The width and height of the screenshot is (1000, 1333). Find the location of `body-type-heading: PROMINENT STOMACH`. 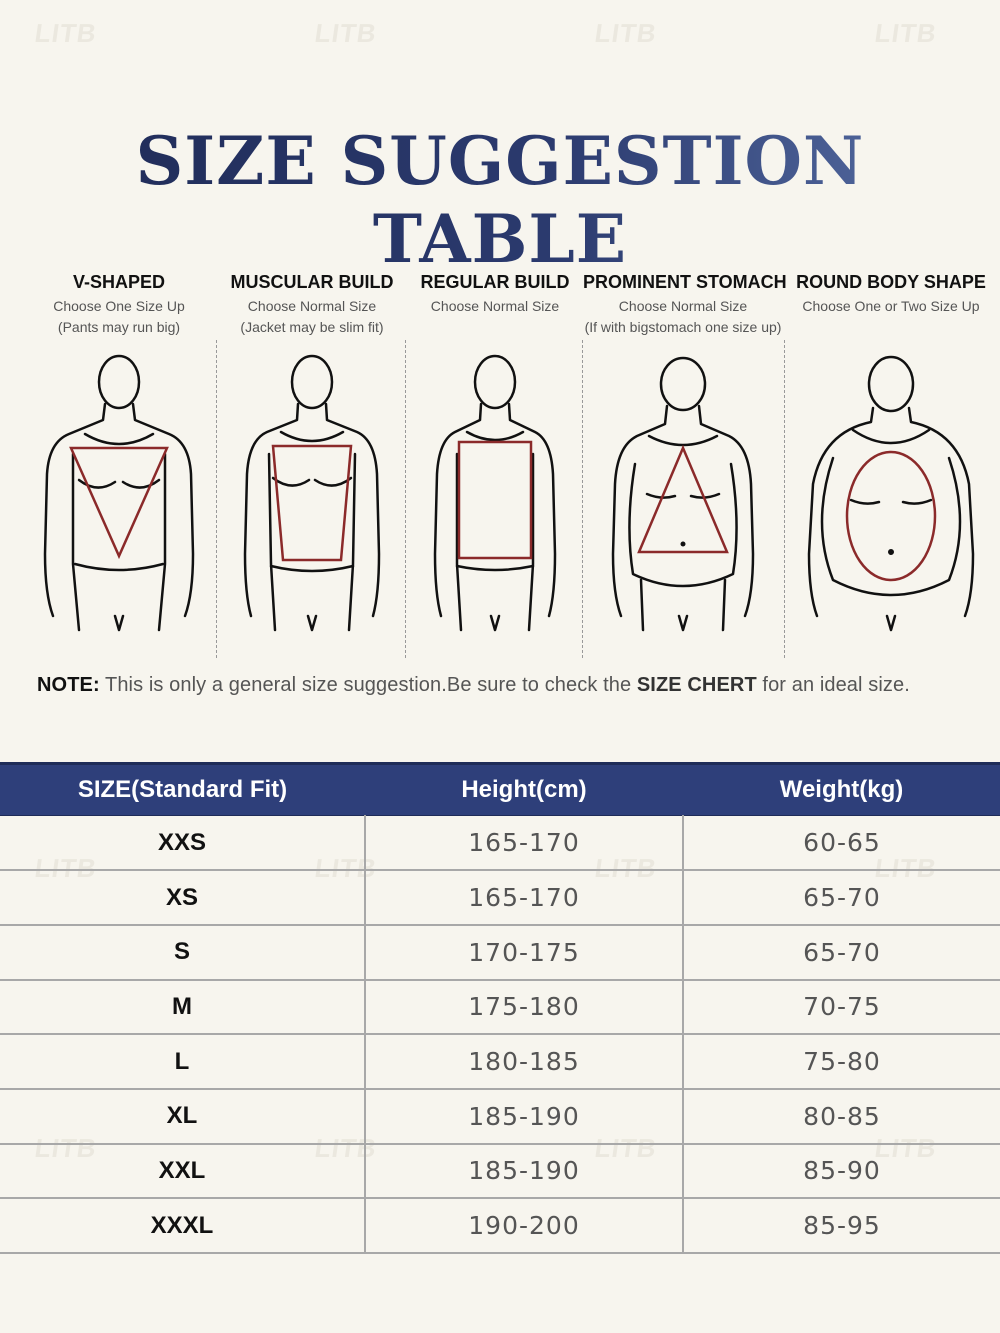

body-type-heading: PROMINENT STOMACH is located at coordinates (685, 282).